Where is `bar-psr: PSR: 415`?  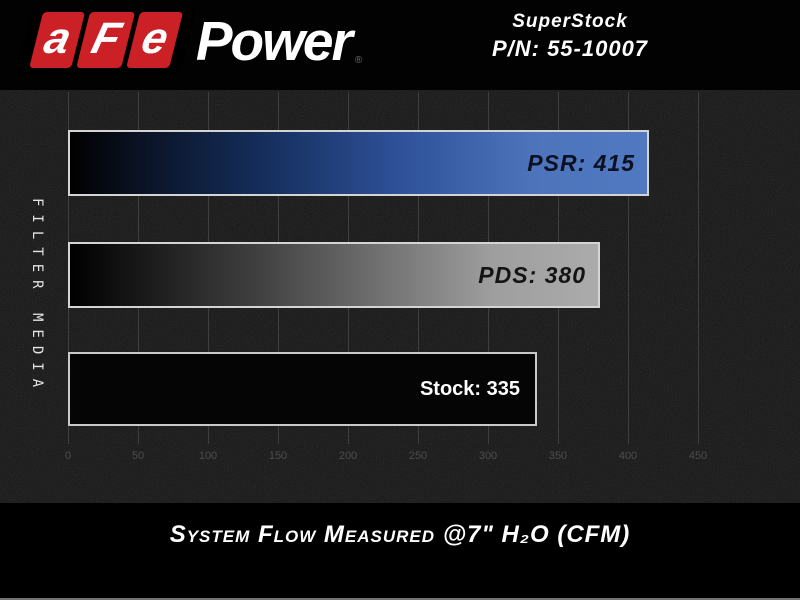 bar-psr: PSR: 415 is located at coordinates (358, 163).